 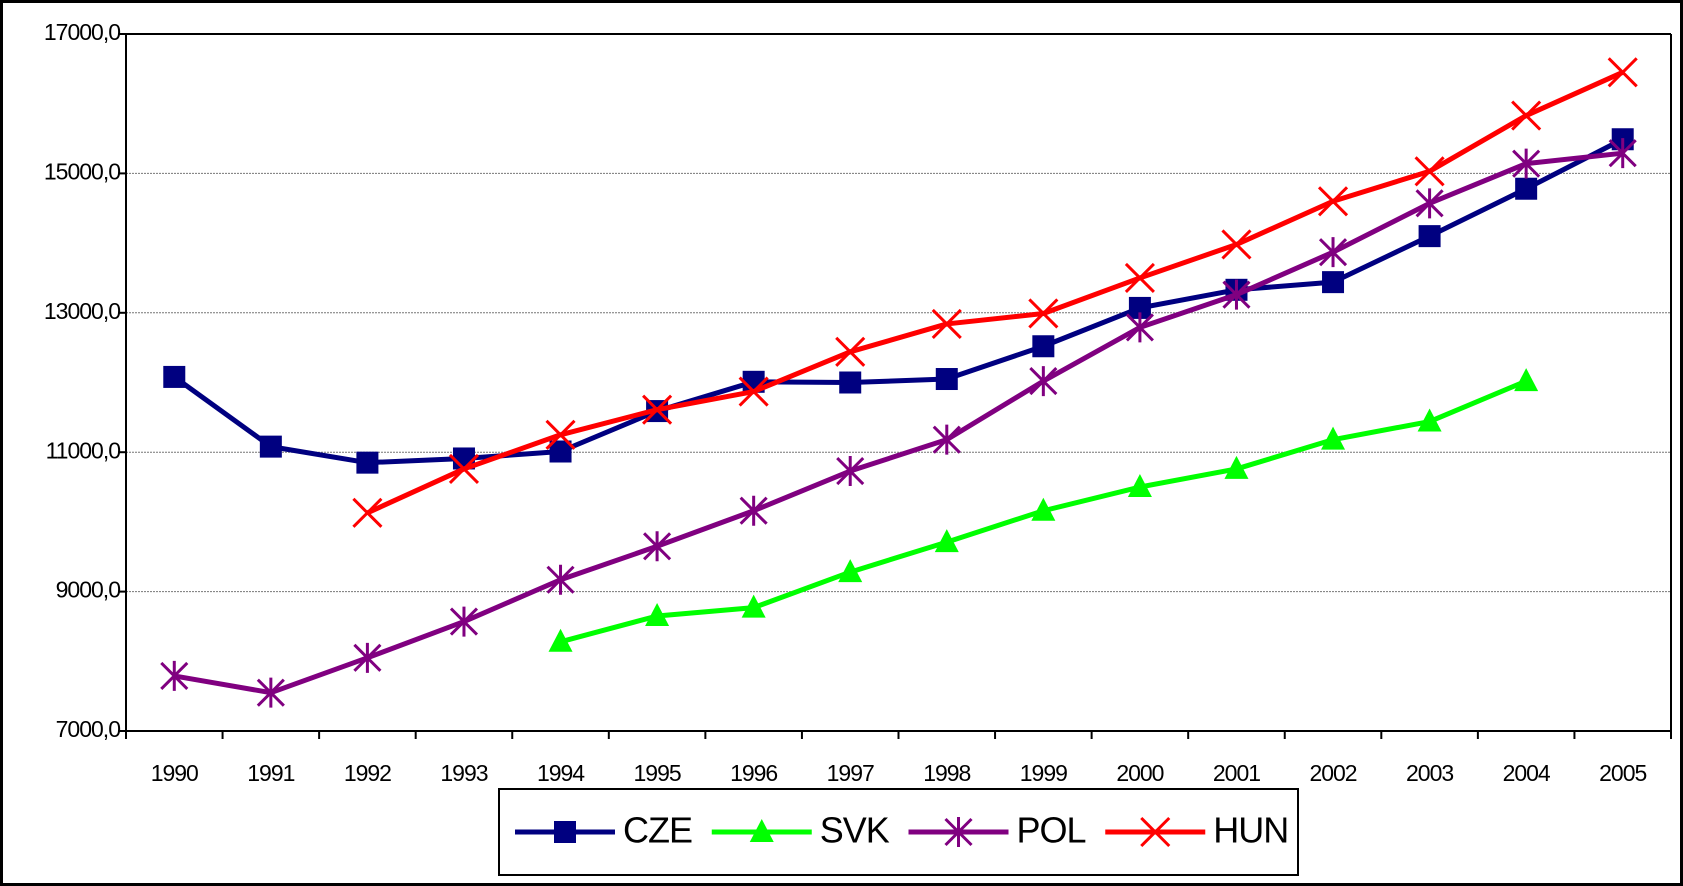 What do you see at coordinates (1236, 773) in the screenshot?
I see `x-tick-label: 2001` at bounding box center [1236, 773].